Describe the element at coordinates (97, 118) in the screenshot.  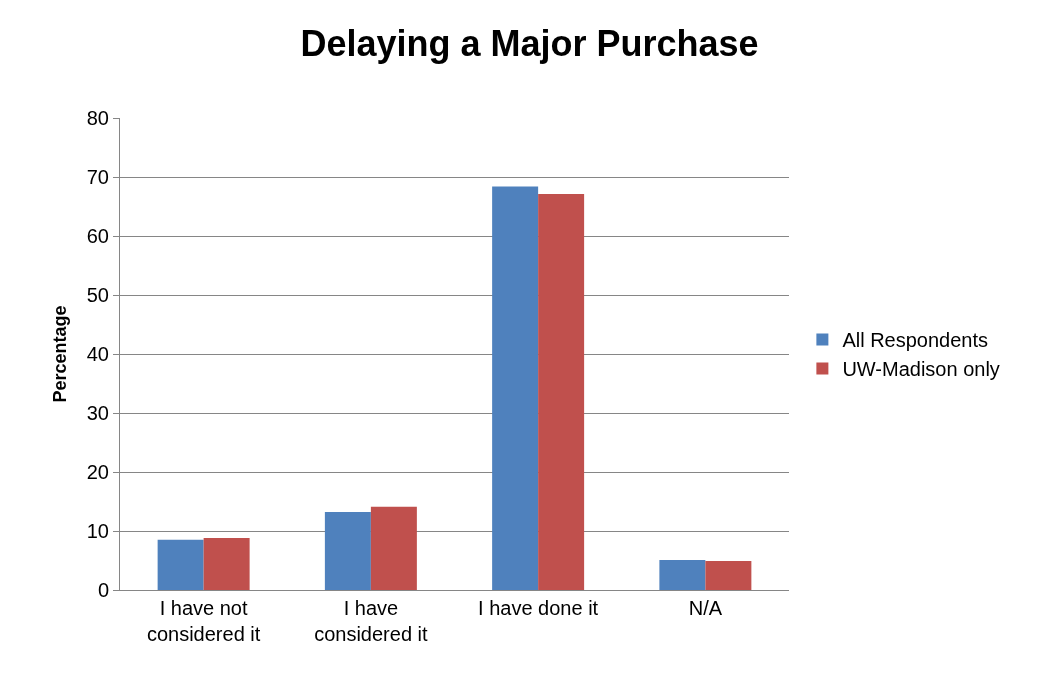
I see `y-tick-label: 80` at that location.